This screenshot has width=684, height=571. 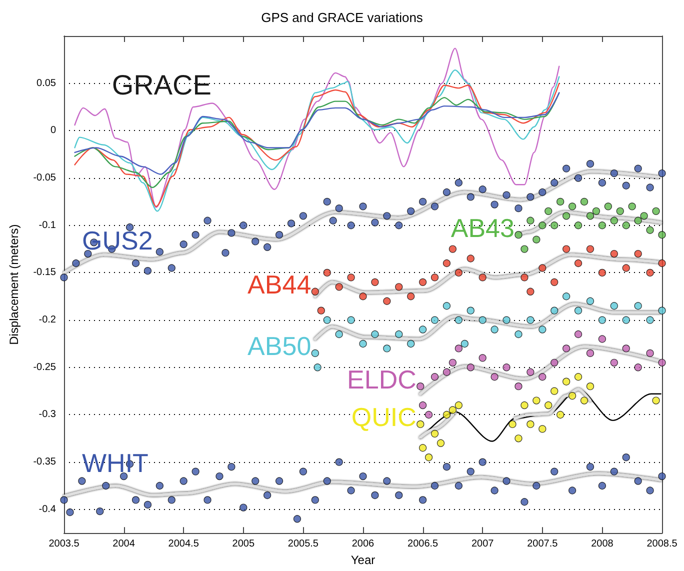 What do you see at coordinates (47, 414) in the screenshot?
I see `y-tick-label: -0.3` at bounding box center [47, 414].